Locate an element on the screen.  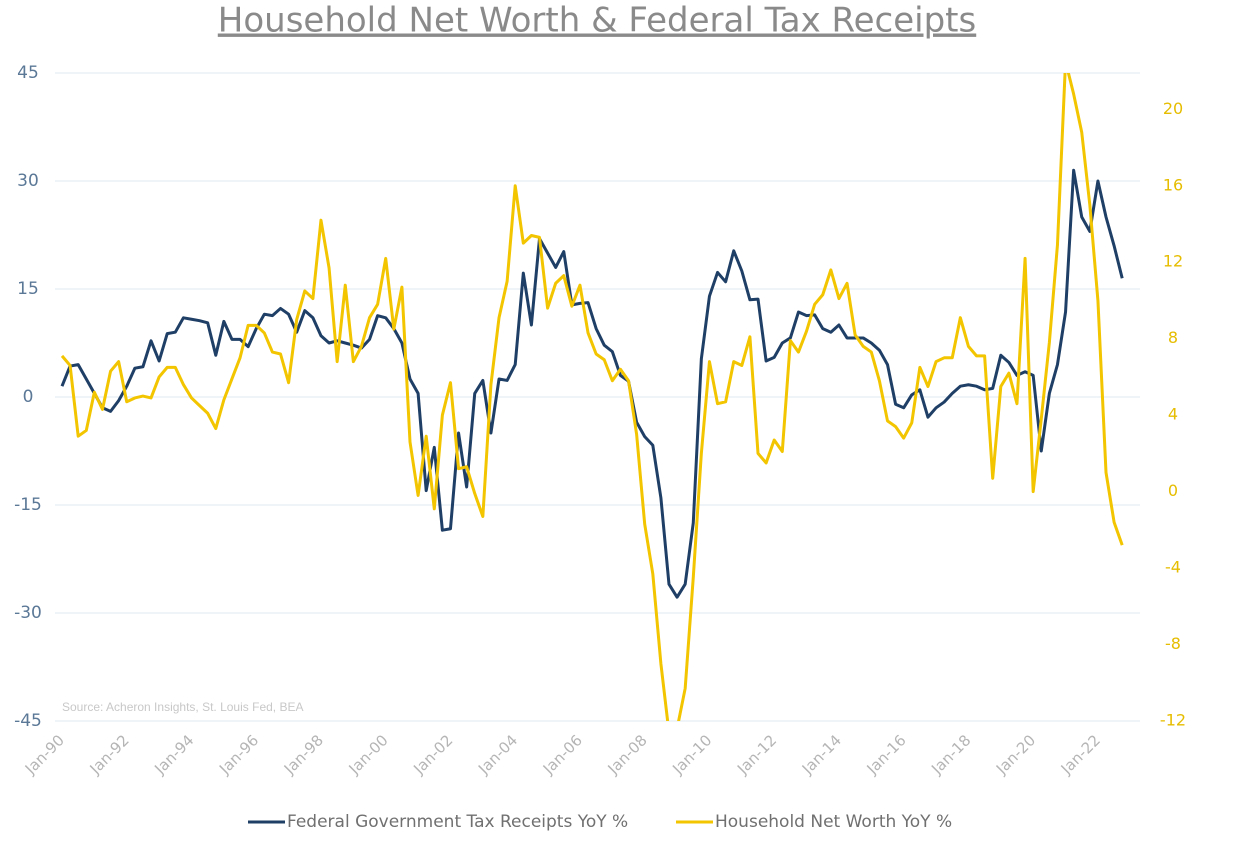
x-tick: Jan-14 is located at coordinates (821, 754).